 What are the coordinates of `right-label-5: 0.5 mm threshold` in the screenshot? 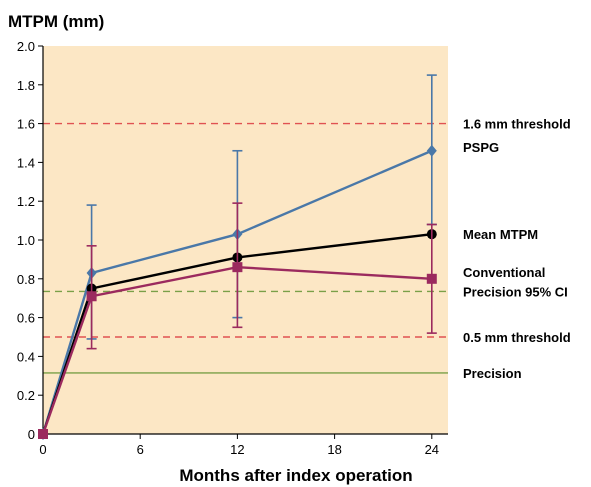 It's located at (517, 337).